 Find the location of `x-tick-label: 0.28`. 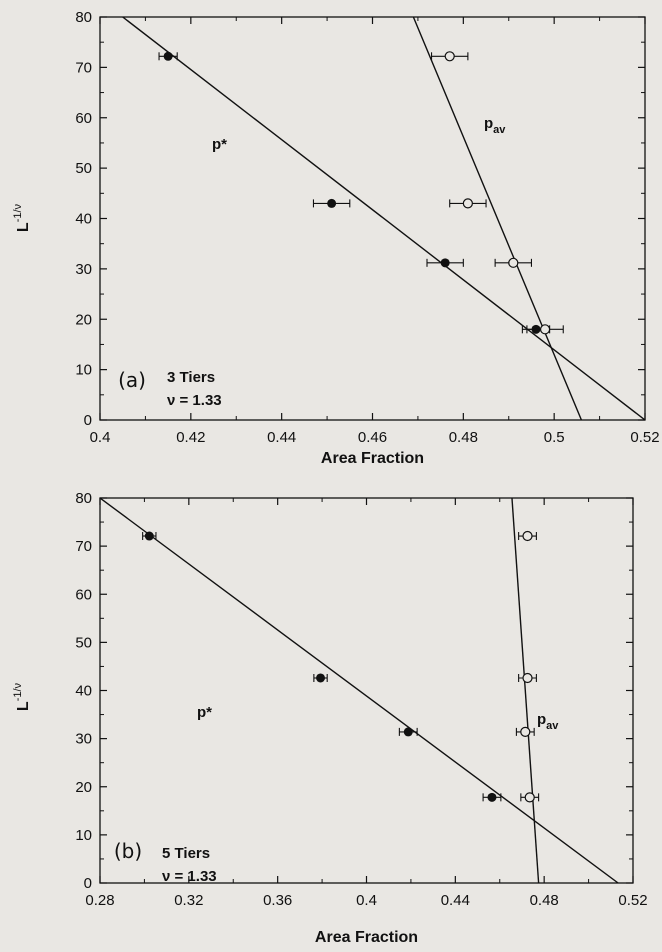

x-tick-label: 0.28 is located at coordinates (99, 900).